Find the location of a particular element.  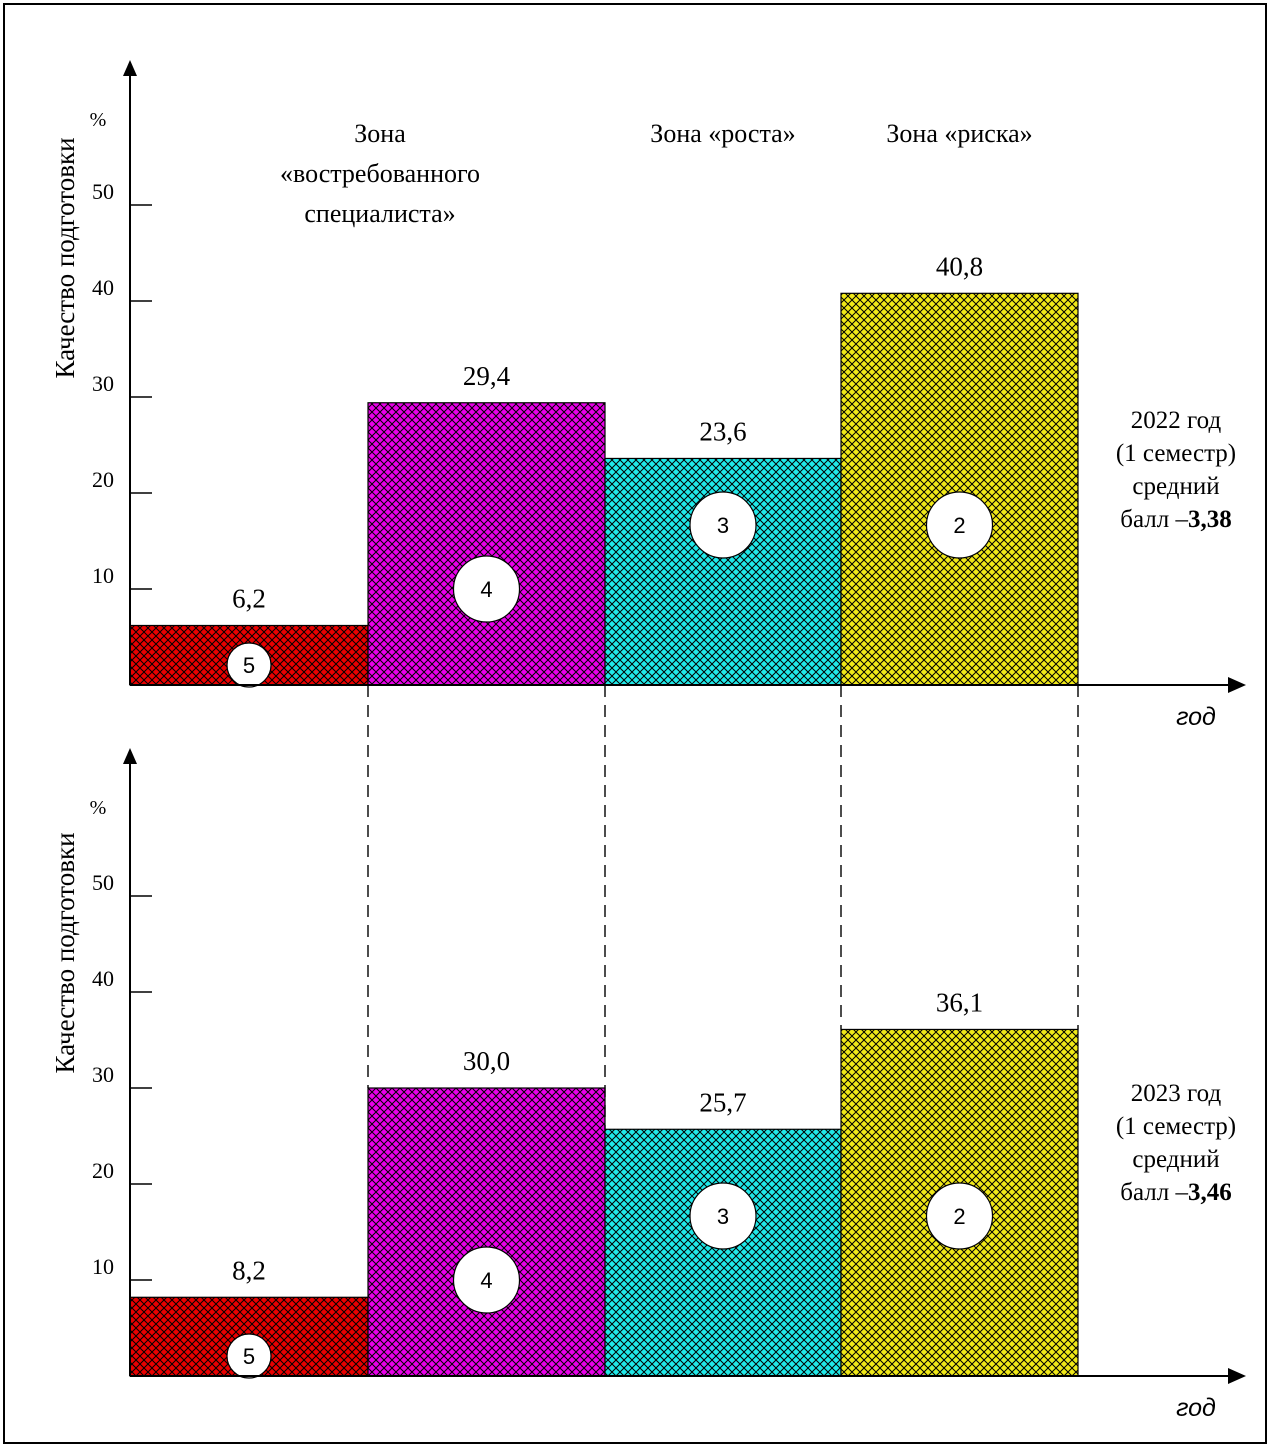

value-label: 6,2 is located at coordinates (249, 598).